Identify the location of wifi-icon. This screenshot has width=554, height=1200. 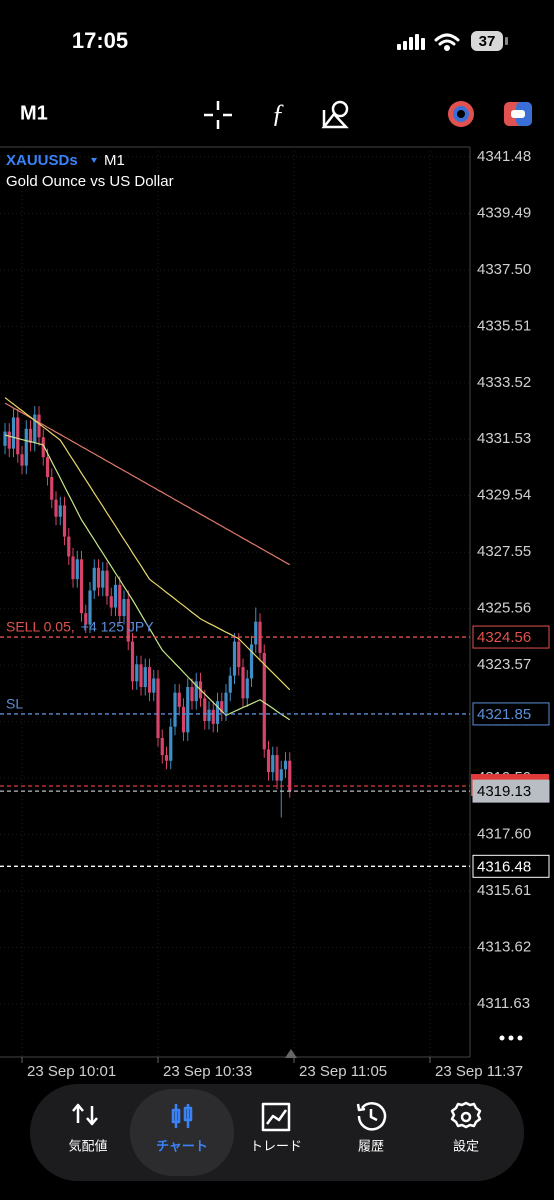
(447, 42).